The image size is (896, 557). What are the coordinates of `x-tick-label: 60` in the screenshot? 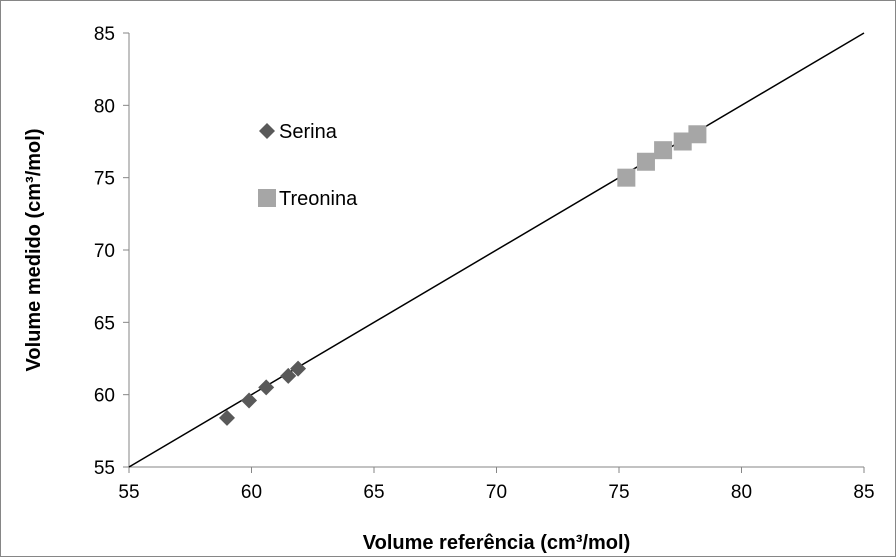 It's located at (251, 492).